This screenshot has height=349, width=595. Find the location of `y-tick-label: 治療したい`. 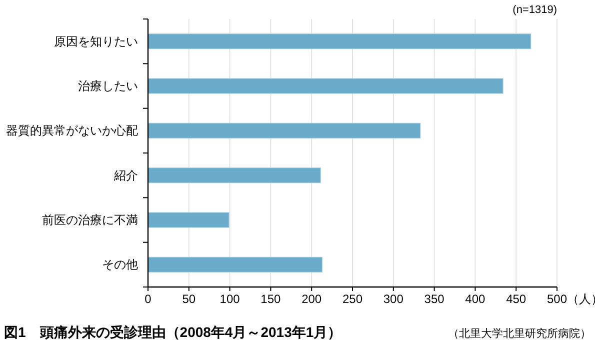

y-tick-label: 治療したい is located at coordinates (108, 86).